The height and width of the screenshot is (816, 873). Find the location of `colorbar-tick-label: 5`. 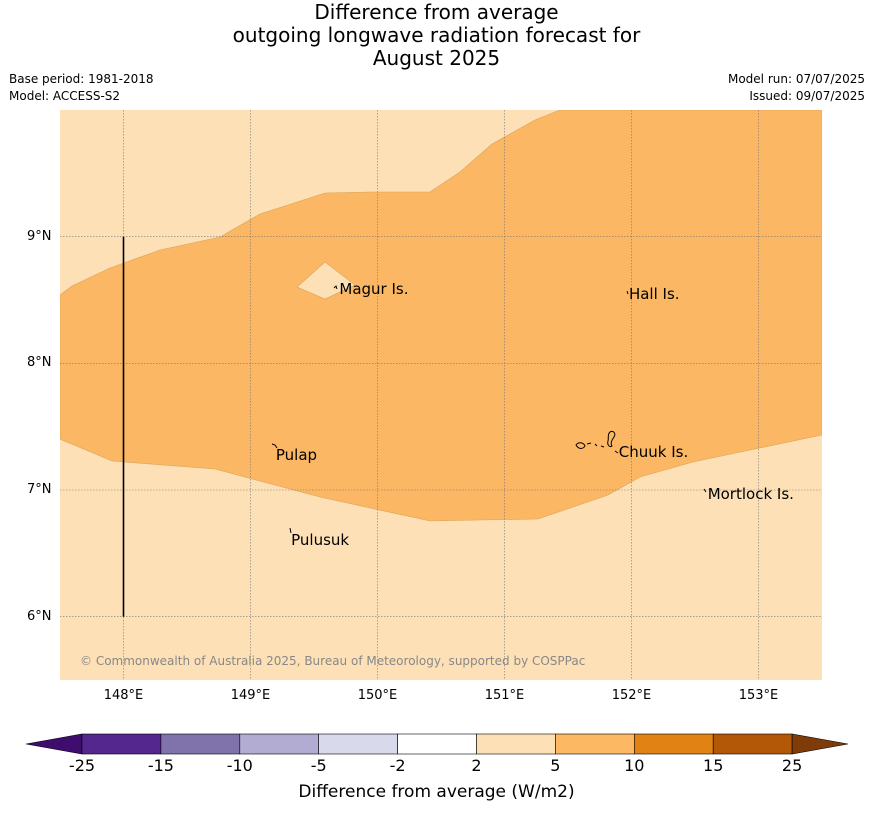

colorbar-tick-label: 5 is located at coordinates (555, 765).